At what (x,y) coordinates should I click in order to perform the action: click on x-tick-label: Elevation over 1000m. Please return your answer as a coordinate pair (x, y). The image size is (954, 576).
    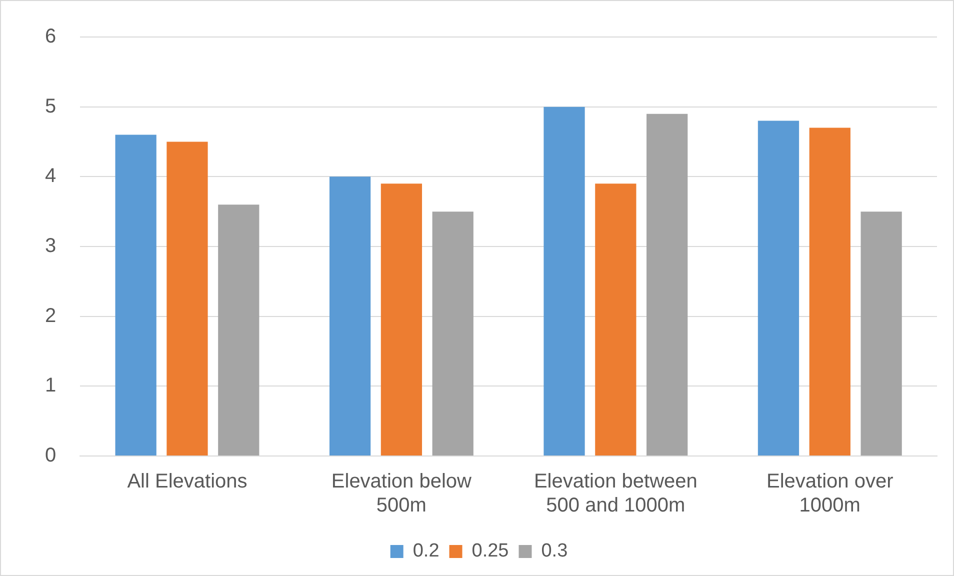
    Looking at the image, I should click on (830, 493).